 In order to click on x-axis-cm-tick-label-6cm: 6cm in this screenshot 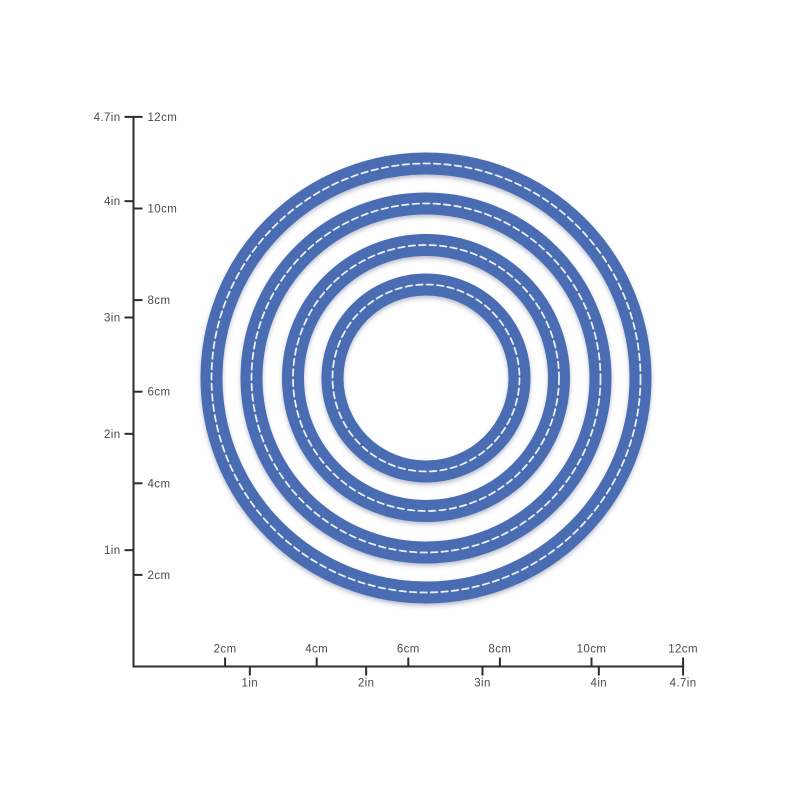, I will do `click(408, 650)`.